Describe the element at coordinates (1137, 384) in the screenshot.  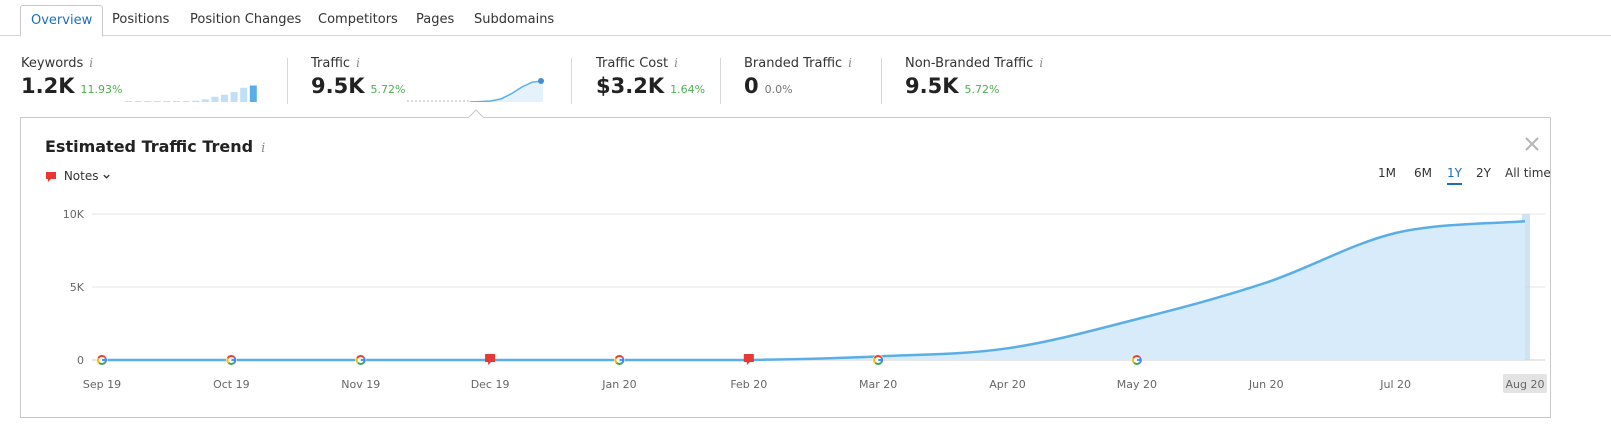
I see `x-tick-label: May 20` at that location.